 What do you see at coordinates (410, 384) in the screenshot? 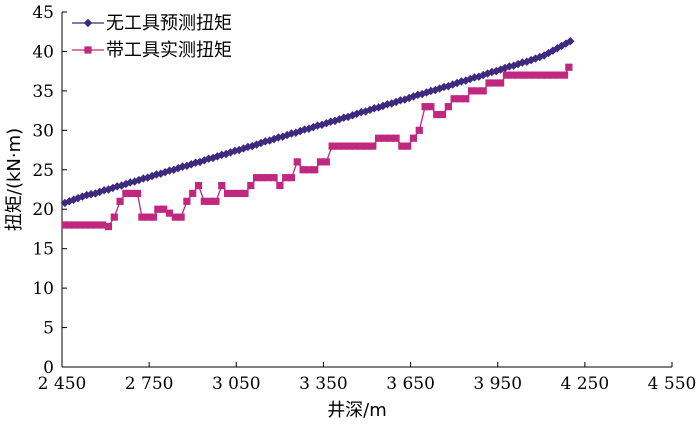
I see `x-tick-label: 3 650` at bounding box center [410, 384].